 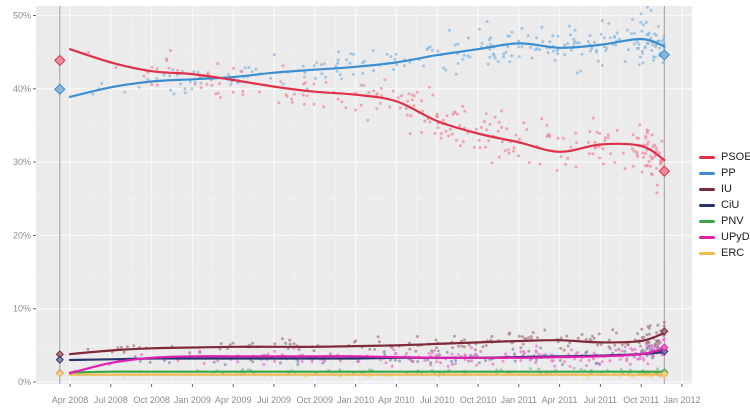 What do you see at coordinates (274, 400) in the screenshot?
I see `x-axis-tick-label: Jul 2009` at bounding box center [274, 400].